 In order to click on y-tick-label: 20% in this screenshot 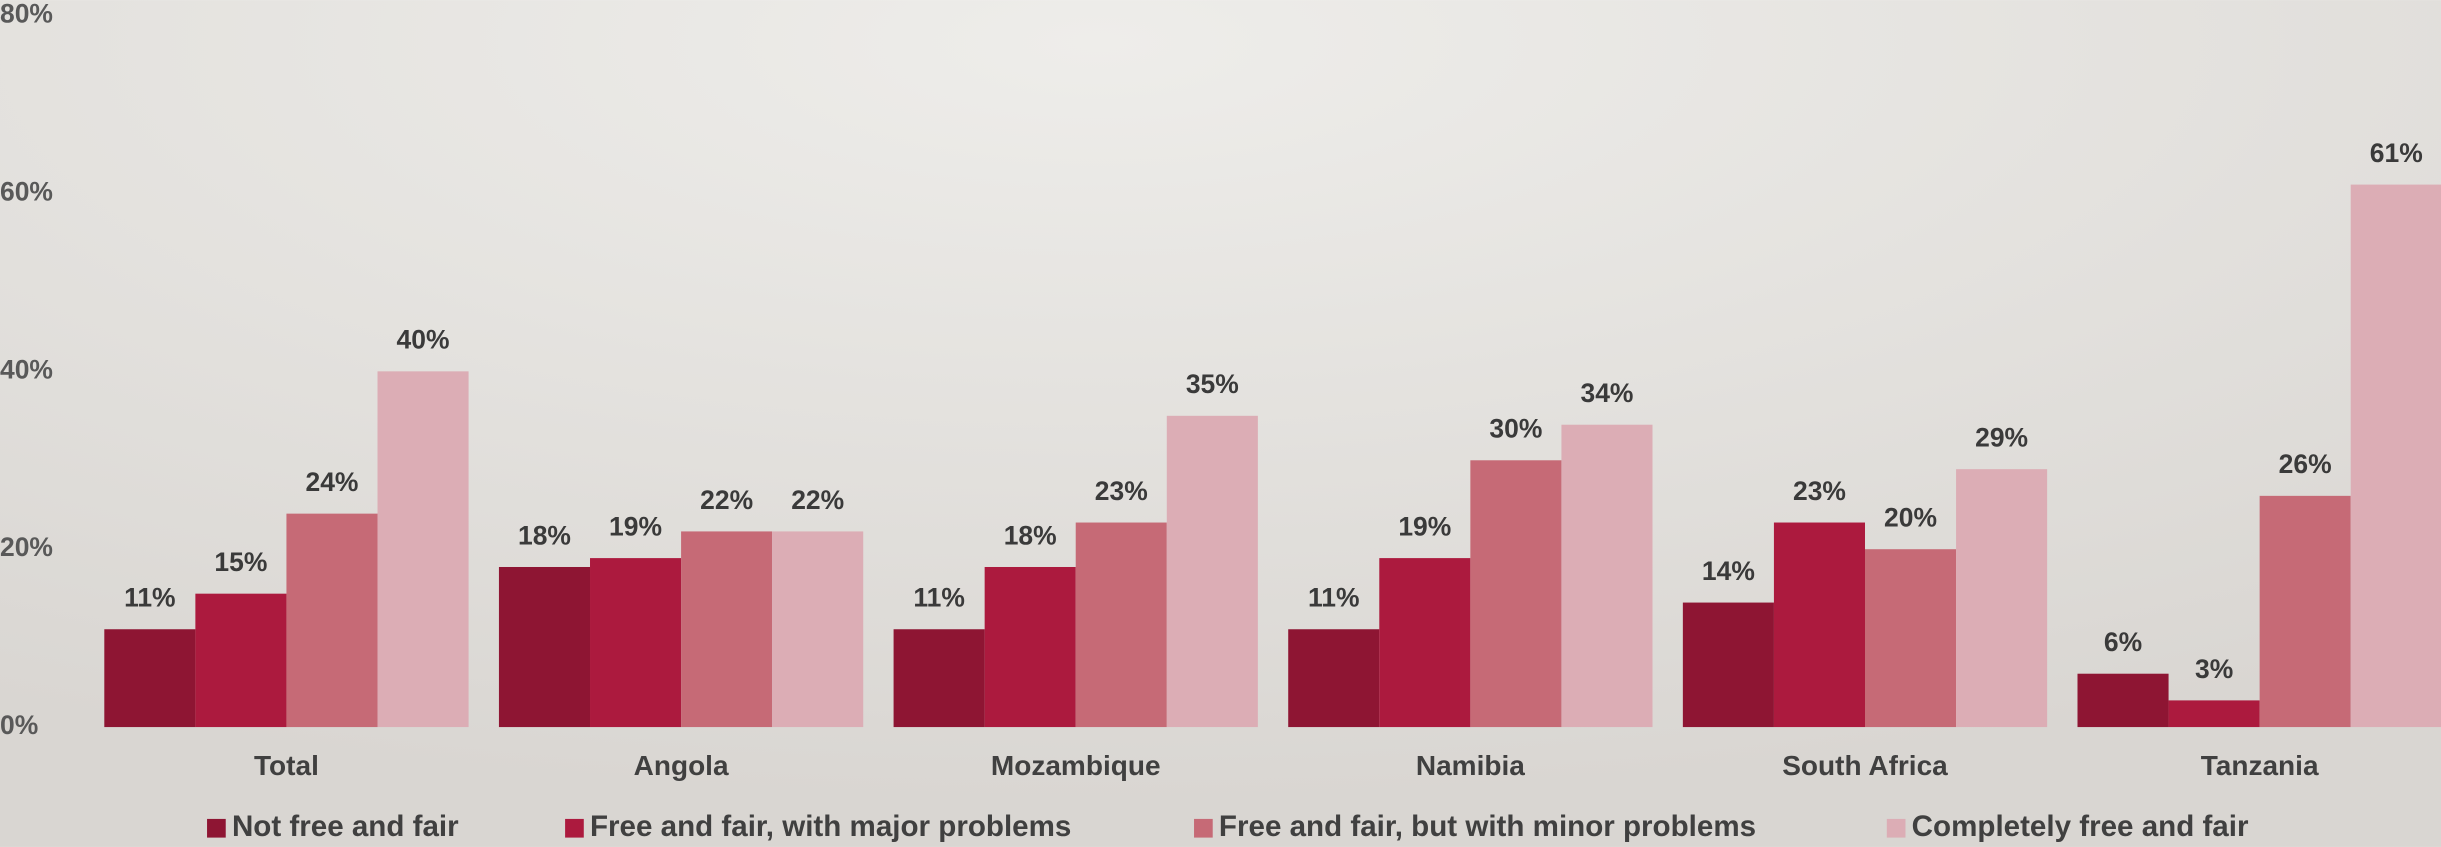, I will do `click(26, 547)`.